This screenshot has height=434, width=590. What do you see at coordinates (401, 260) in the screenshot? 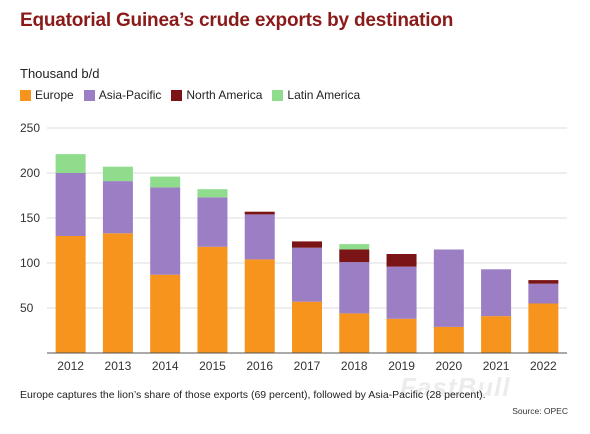
I see `bar-north-america-2019` at bounding box center [401, 260].